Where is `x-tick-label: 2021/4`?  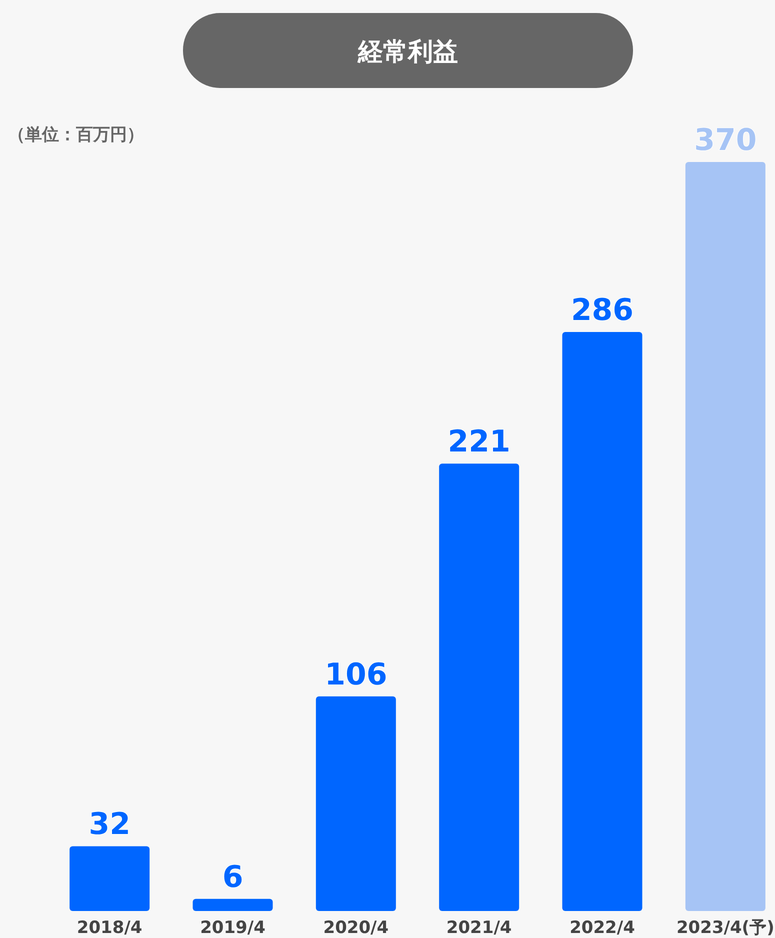 x-tick-label: 2021/4 is located at coordinates (479, 928).